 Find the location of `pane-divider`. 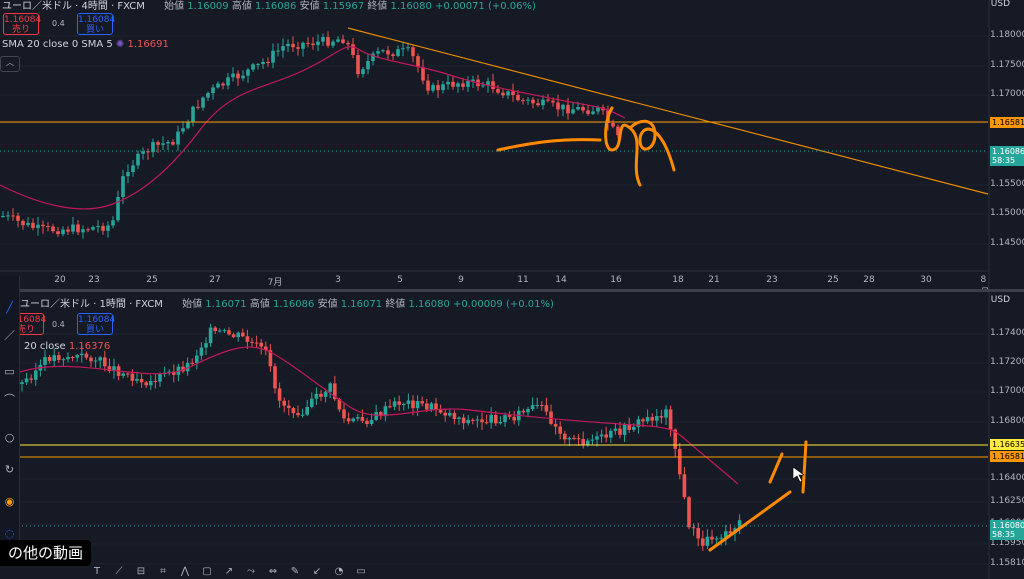

pane-divider is located at coordinates (512, 290).